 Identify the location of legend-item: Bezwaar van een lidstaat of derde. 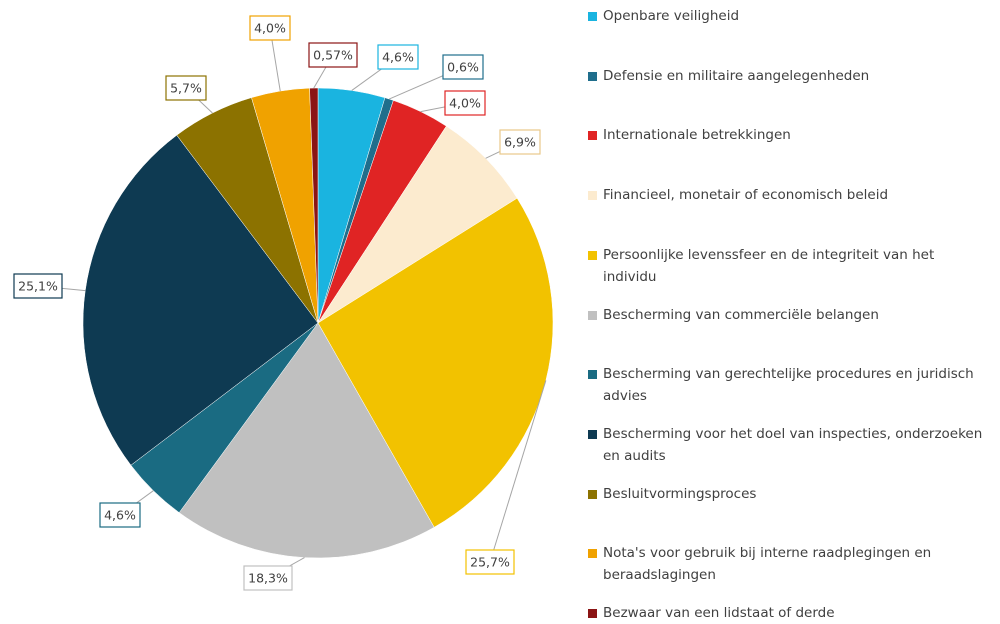
(788, 613).